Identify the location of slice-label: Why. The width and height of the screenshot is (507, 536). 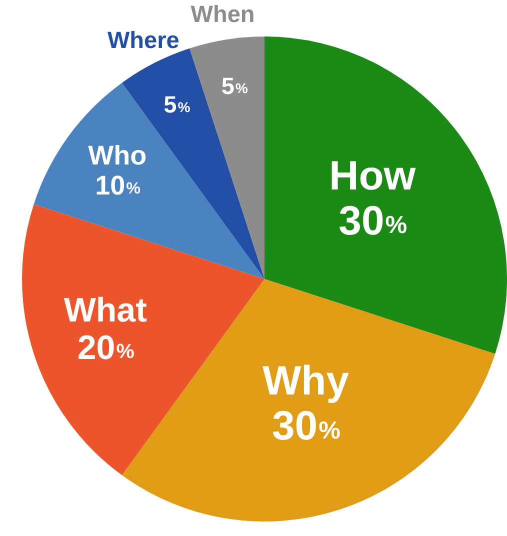
(306, 381).